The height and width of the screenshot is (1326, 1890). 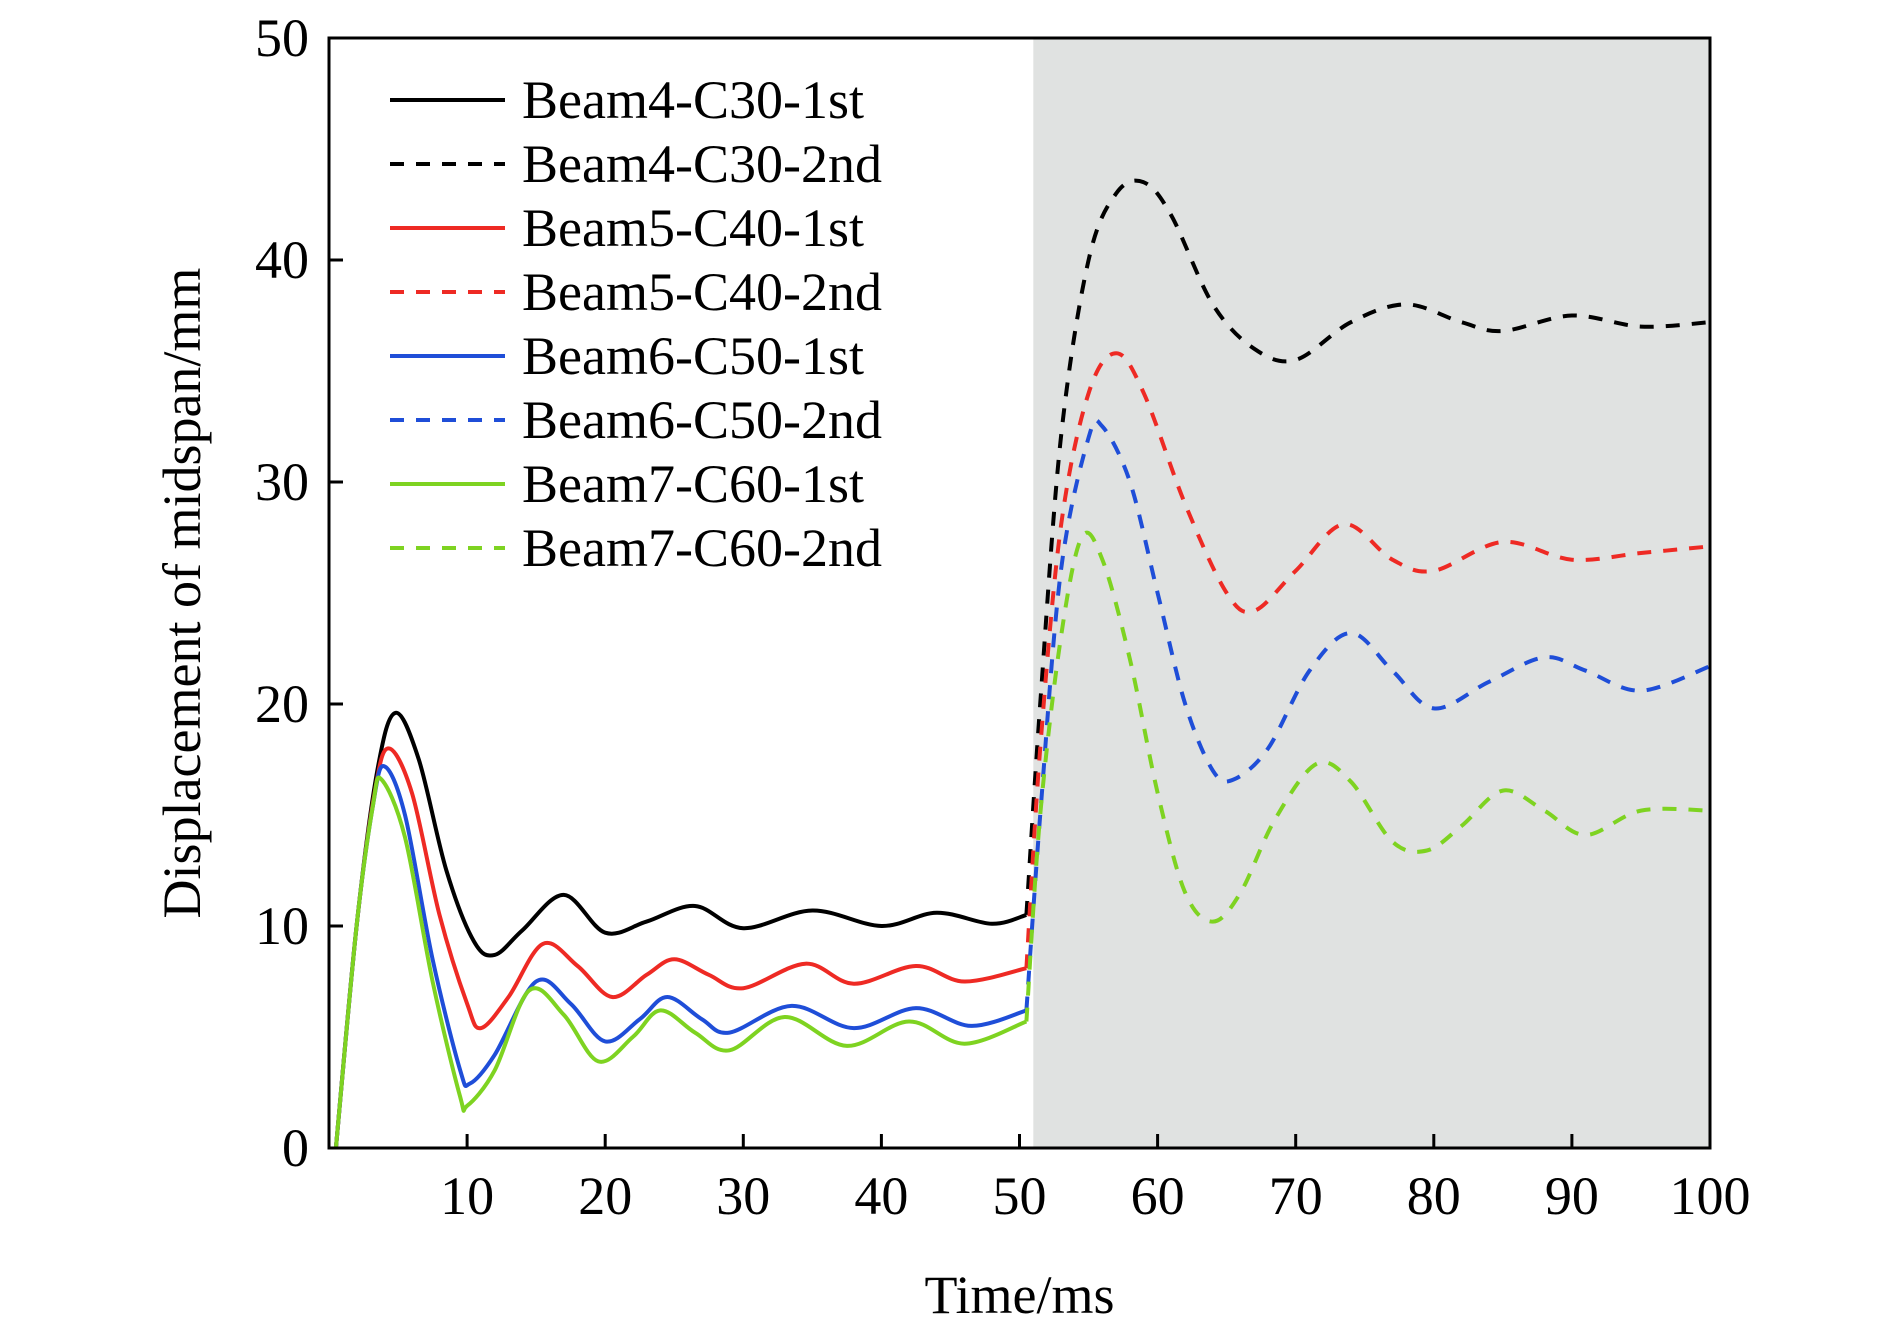 I want to click on series-line-beam5-c40-1st, so click(x=680, y=947).